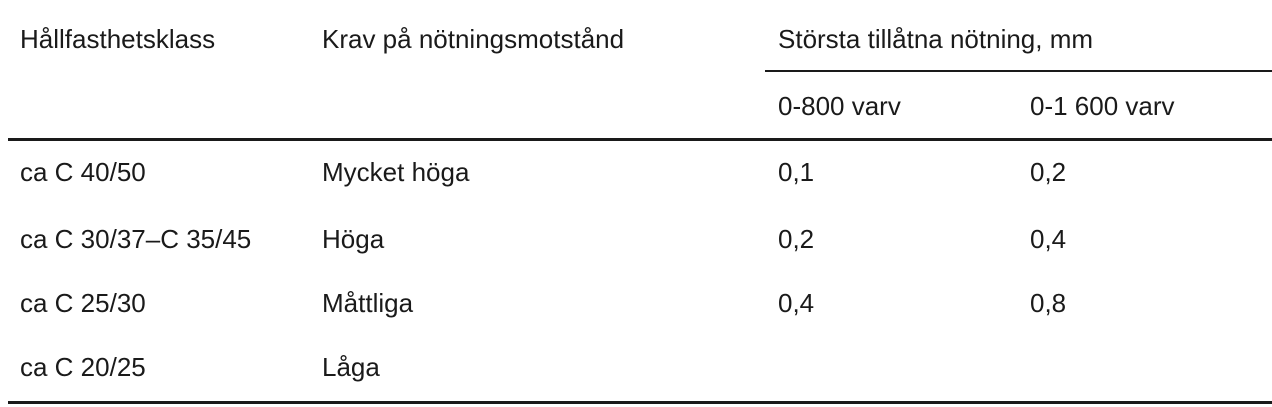 This screenshot has width=1272, height=407. What do you see at coordinates (83, 172) in the screenshot?
I see `table-cell-strength-class: ca C 40/50` at bounding box center [83, 172].